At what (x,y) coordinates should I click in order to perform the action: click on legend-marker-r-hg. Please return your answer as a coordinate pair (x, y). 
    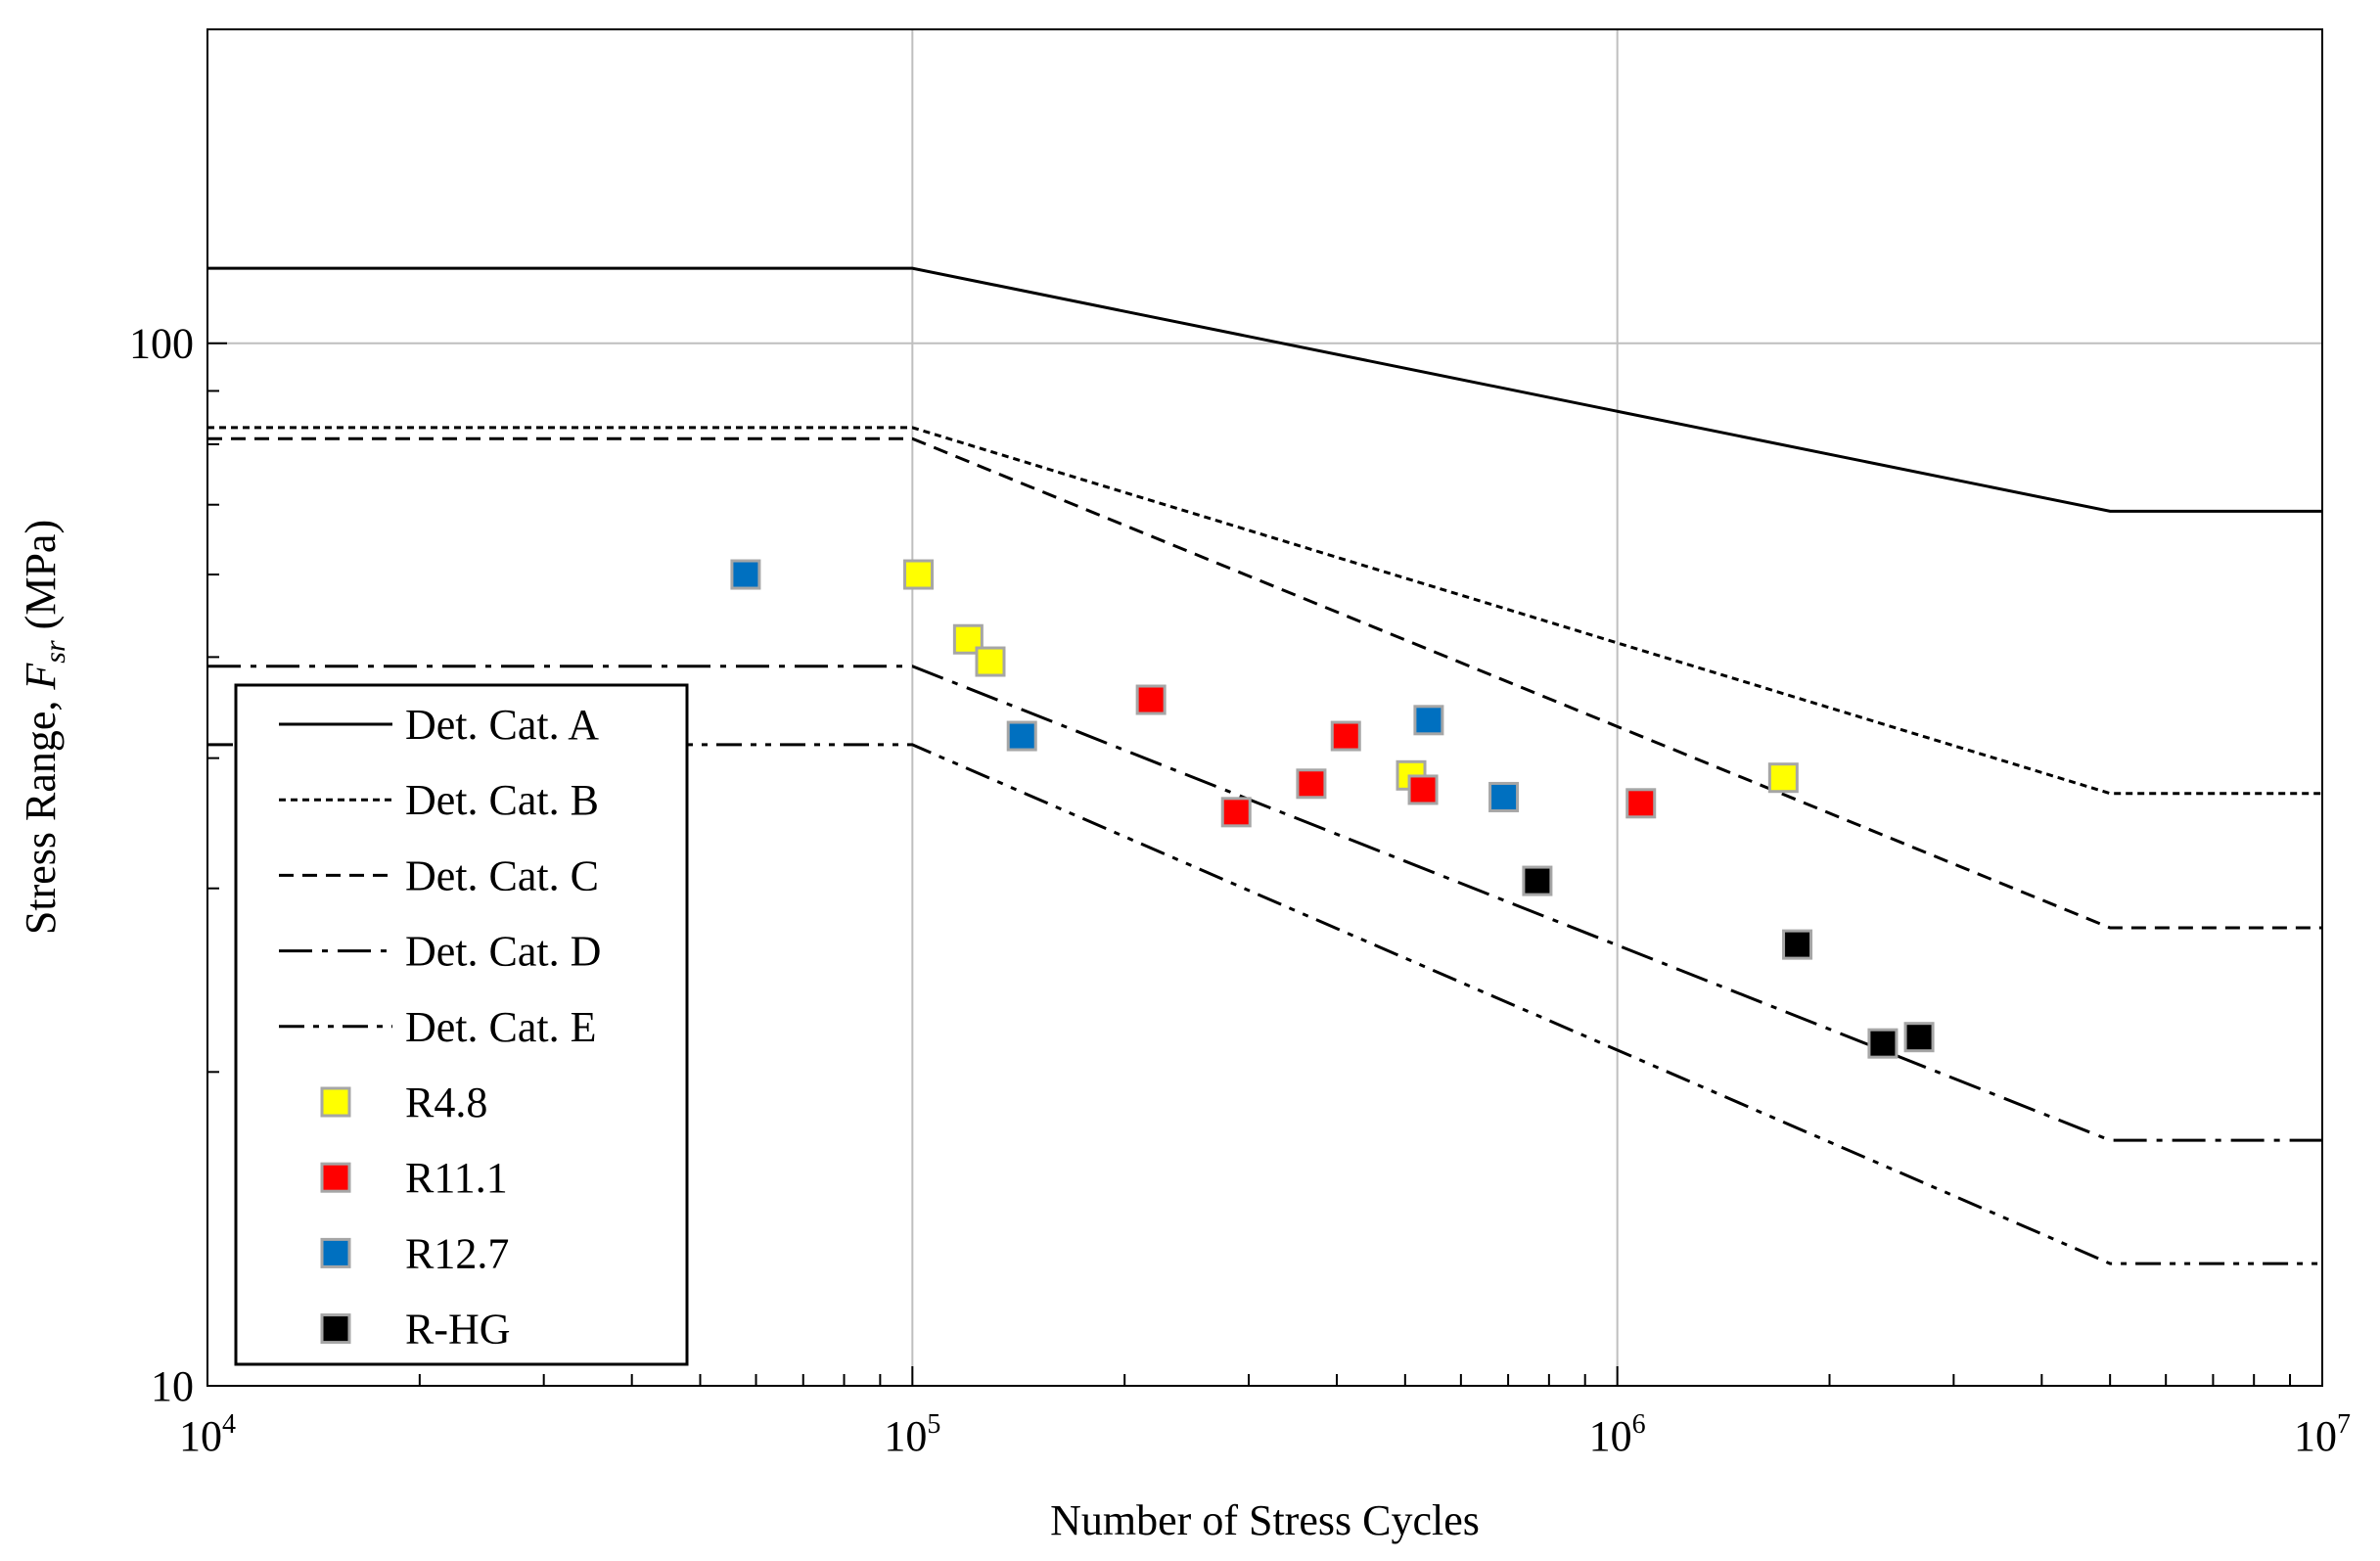
    Looking at the image, I should click on (335, 1329).